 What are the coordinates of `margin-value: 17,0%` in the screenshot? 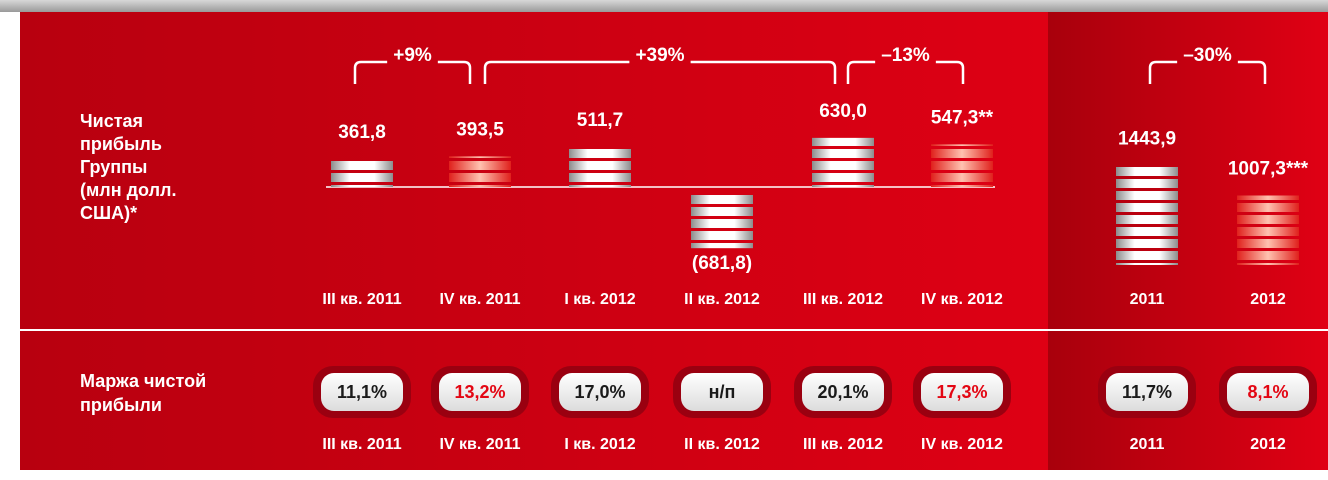 It's located at (599, 392).